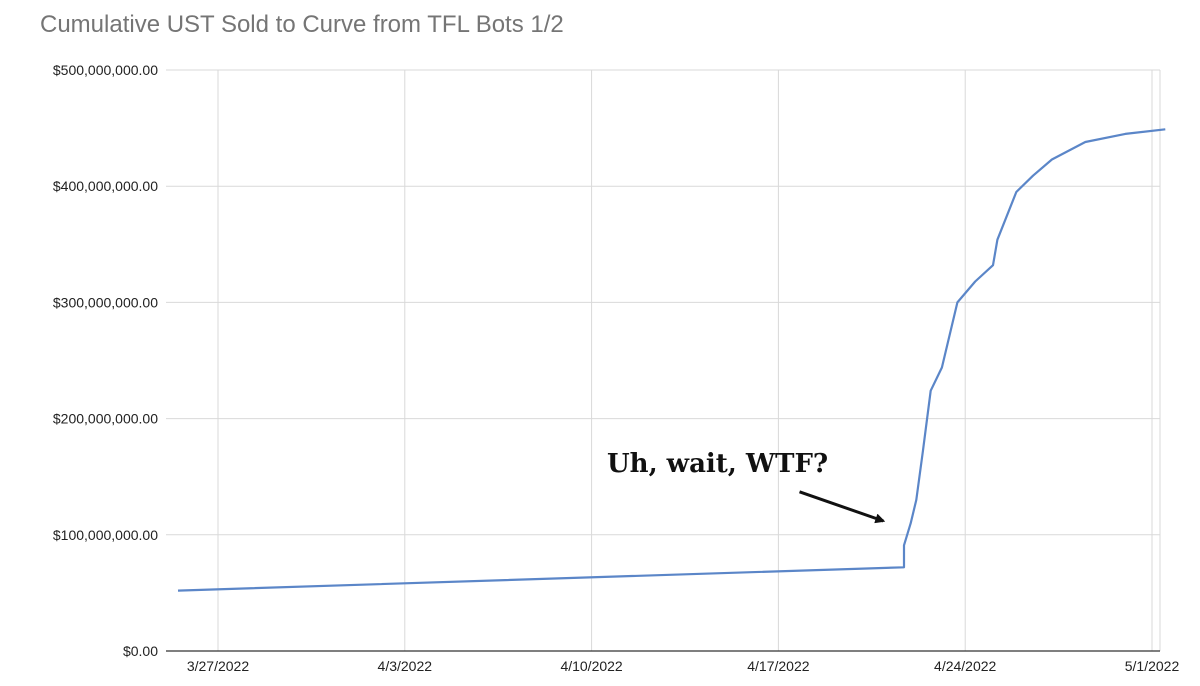 This screenshot has width=1200, height=686. I want to click on annotation-text: Uh, wait, WTF?, so click(717, 464).